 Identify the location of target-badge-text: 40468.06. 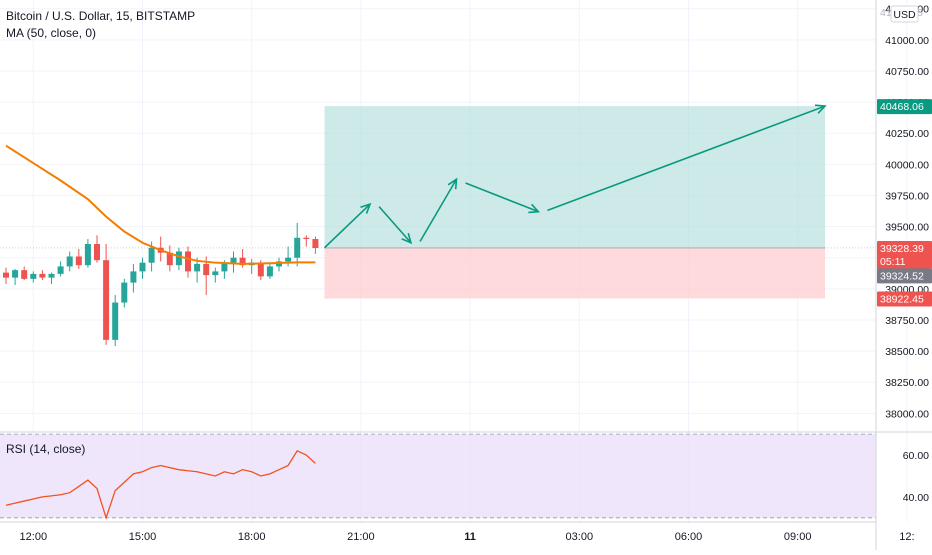
(902, 107).